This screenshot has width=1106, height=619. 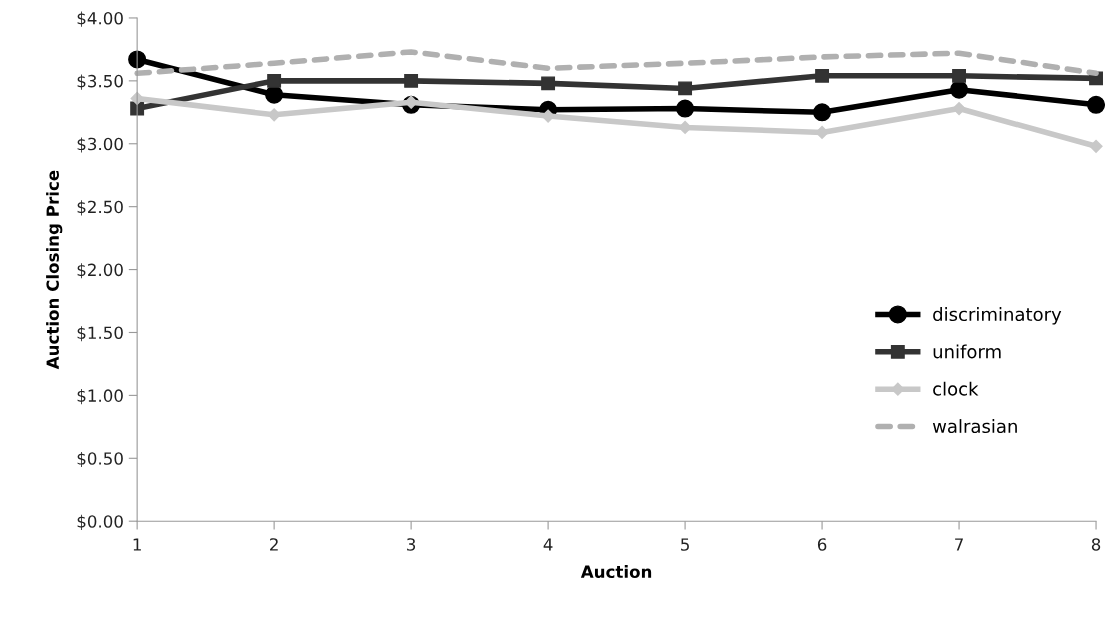 What do you see at coordinates (959, 544) in the screenshot?
I see `x-tick-label: 7` at bounding box center [959, 544].